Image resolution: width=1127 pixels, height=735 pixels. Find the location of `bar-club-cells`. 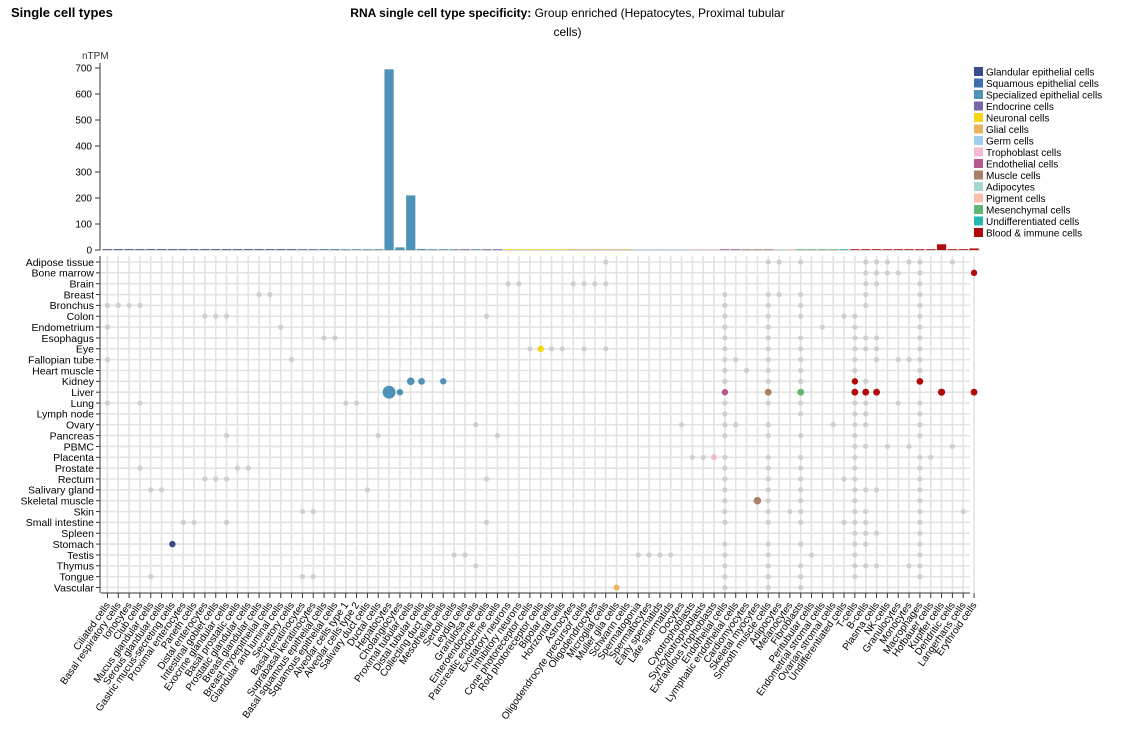

bar-club-cells is located at coordinates (140, 249).